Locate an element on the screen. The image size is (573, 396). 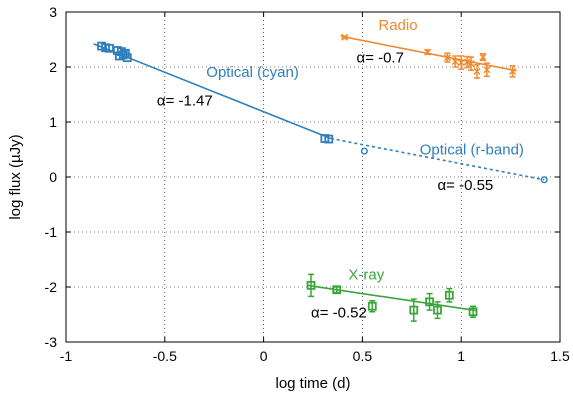
y-tick-label: 3 is located at coordinates (53, 12).